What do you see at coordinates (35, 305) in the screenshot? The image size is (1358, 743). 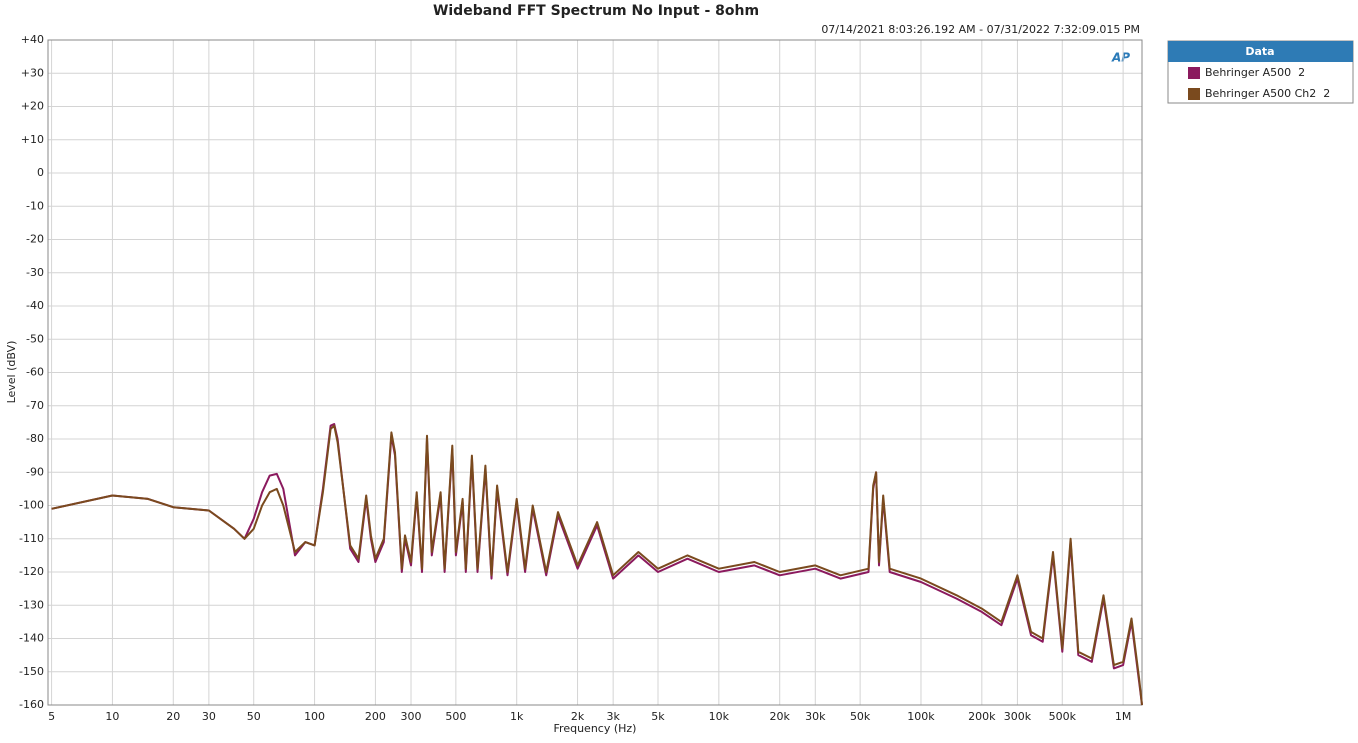 I see `y-tick-label: -40` at bounding box center [35, 305].